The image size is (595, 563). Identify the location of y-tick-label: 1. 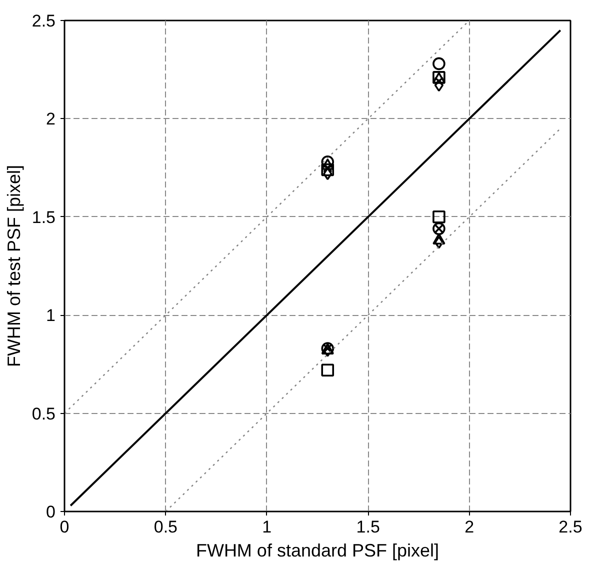
(51, 316).